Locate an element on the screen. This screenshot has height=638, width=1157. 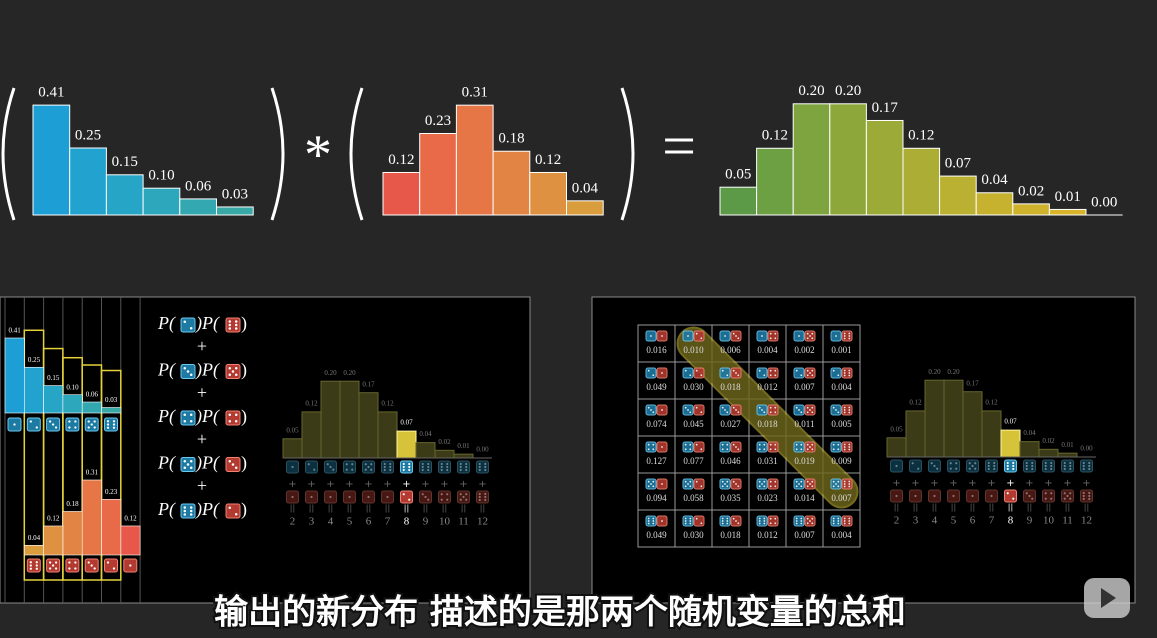
value-label: 0.12 is located at coordinates (311, 404).